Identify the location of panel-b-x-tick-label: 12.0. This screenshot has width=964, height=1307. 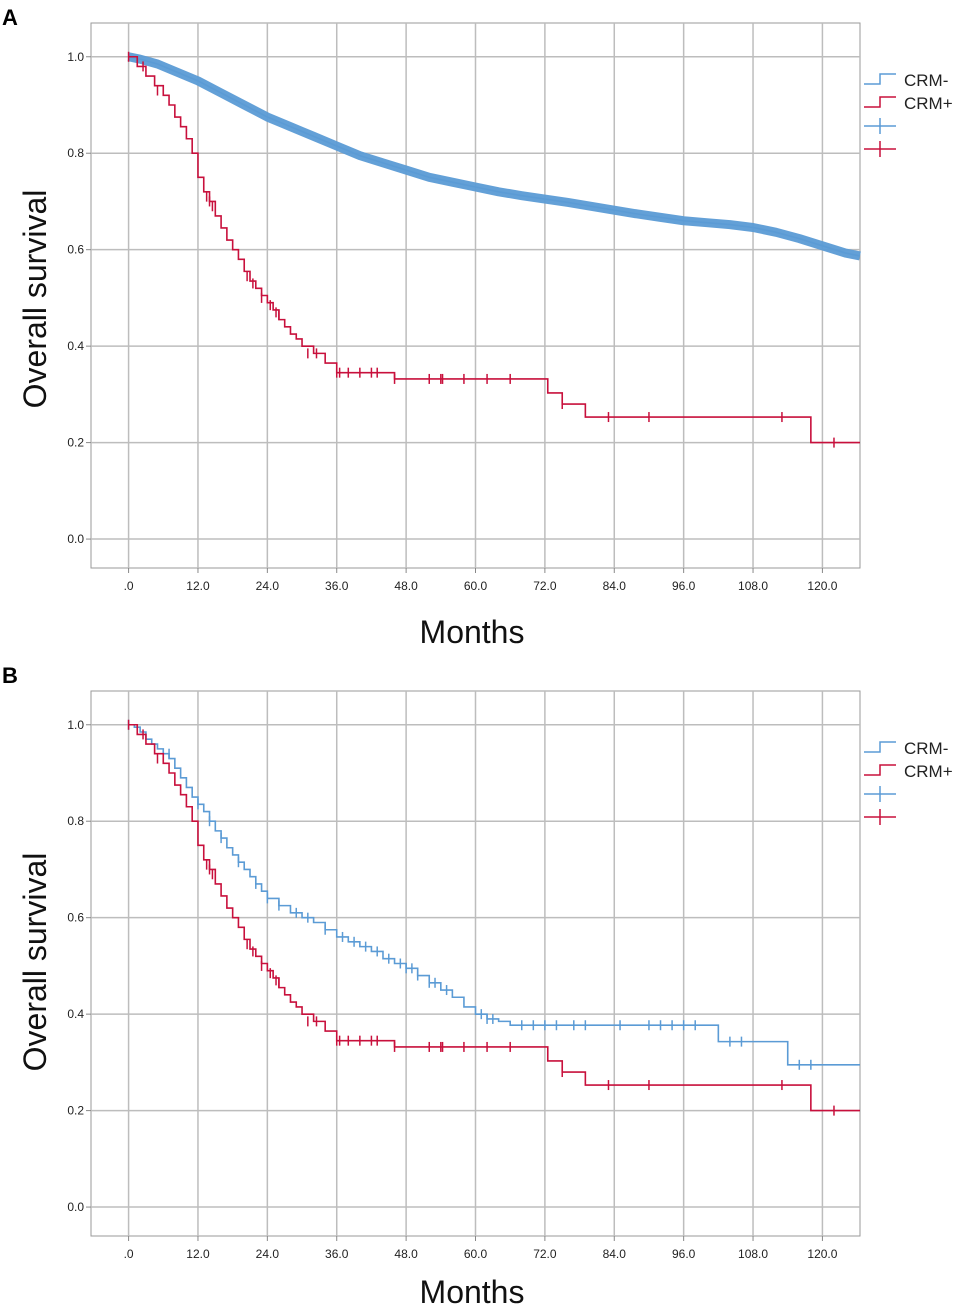
(198, 1254).